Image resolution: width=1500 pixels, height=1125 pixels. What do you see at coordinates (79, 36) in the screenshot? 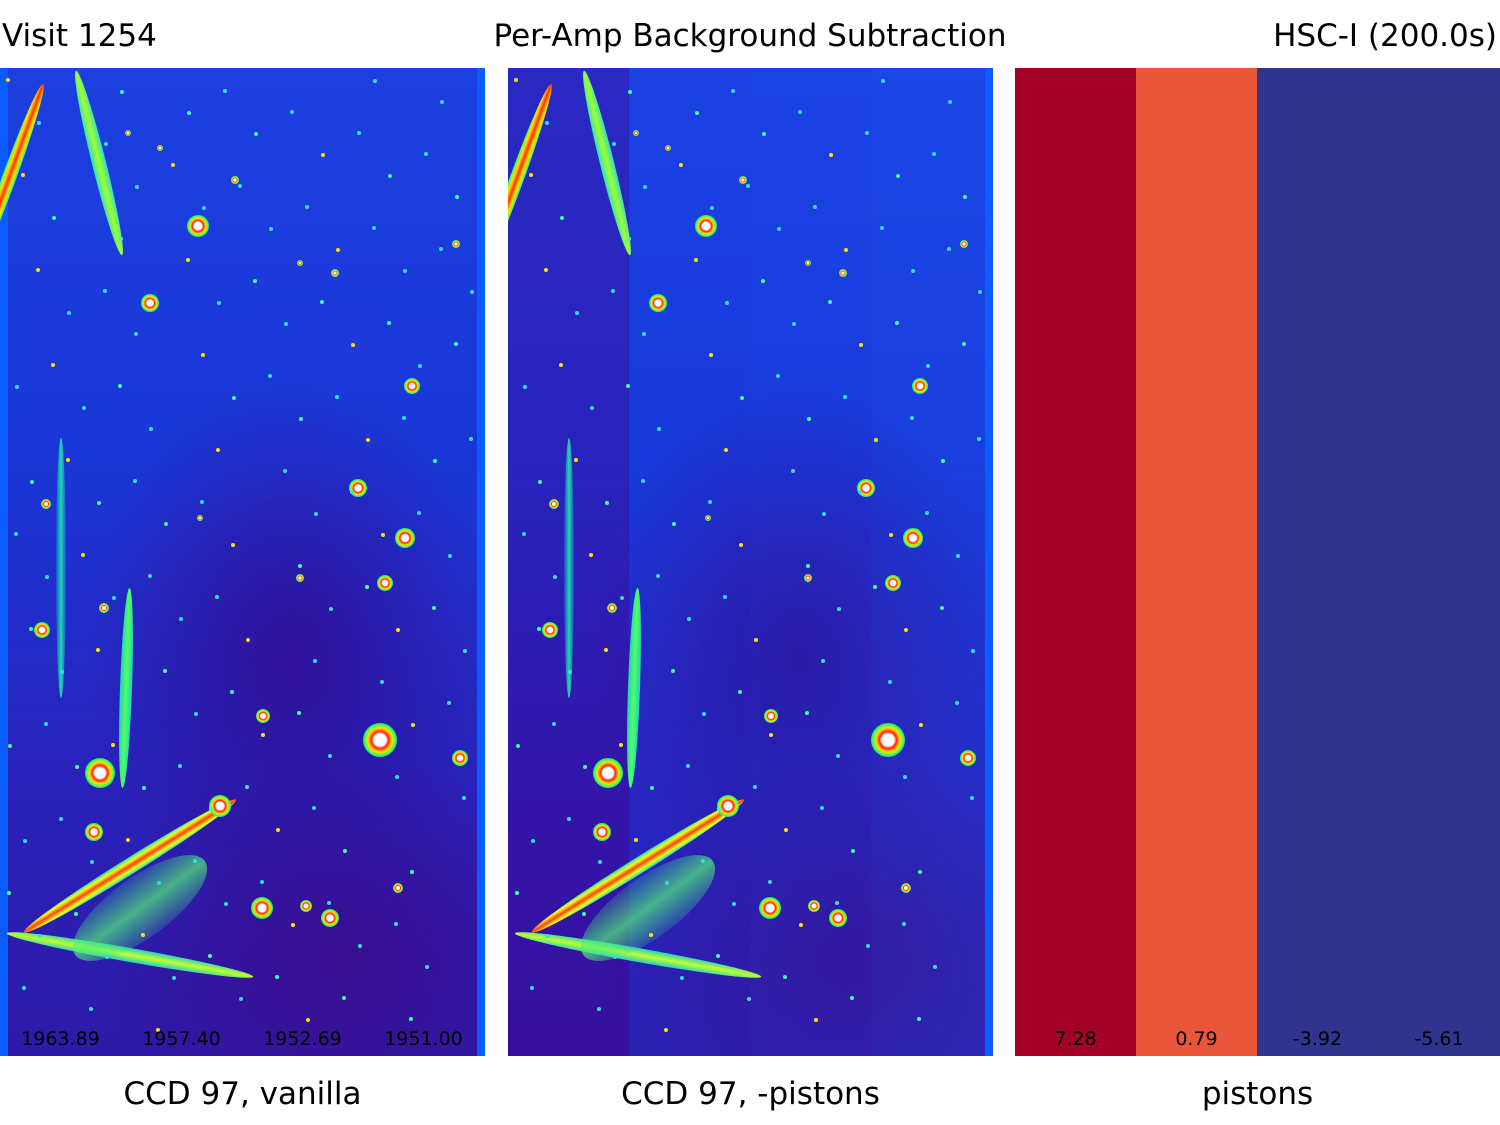
I see `visit-label: Visit 1254` at bounding box center [79, 36].